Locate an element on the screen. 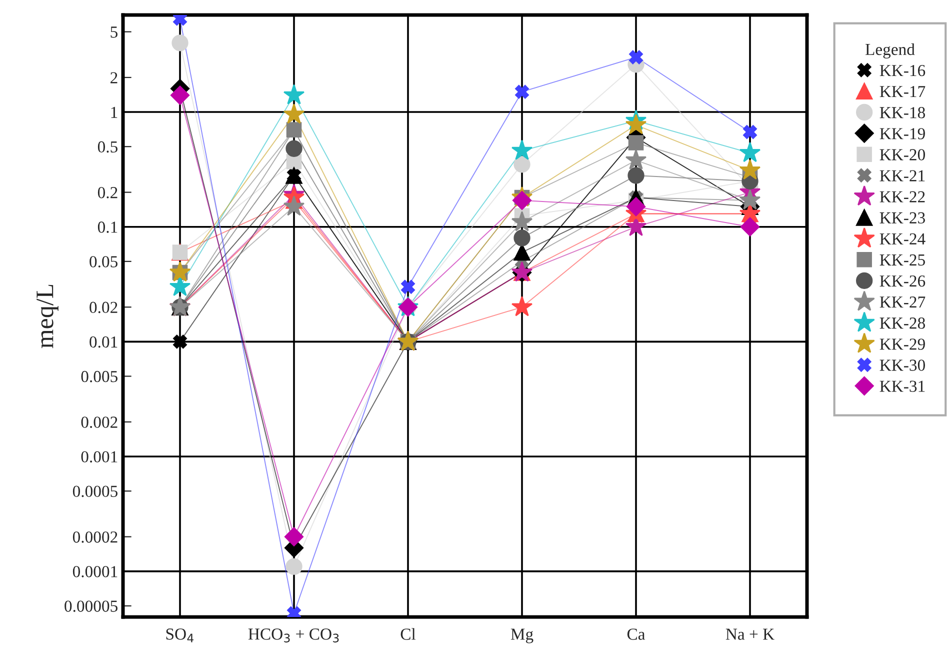 This screenshot has height=646, width=948. legend-label: KK-31 is located at coordinates (902, 386).